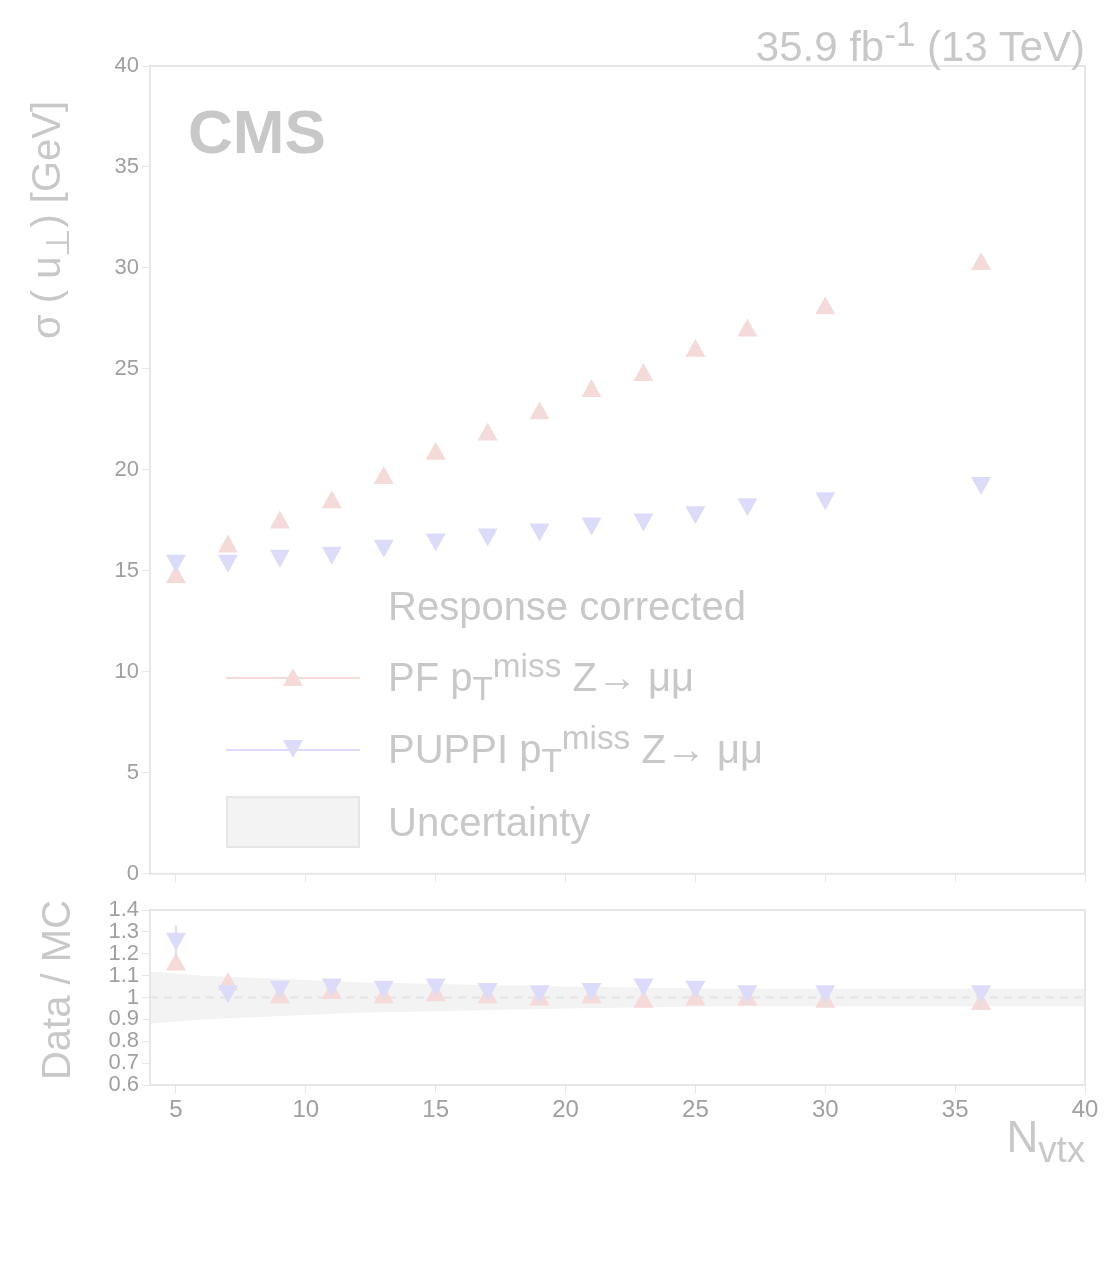 The image size is (1107, 1262). What do you see at coordinates (132, 771) in the screenshot?
I see `y-tick-label: 5` at bounding box center [132, 771].